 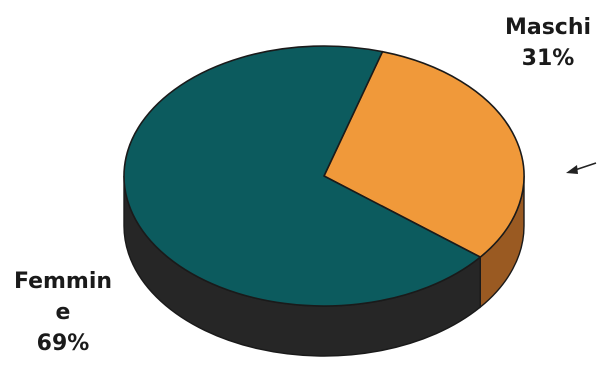 I want to click on slice-label-femmine-name-line1: Femmin, so click(x=63, y=281).